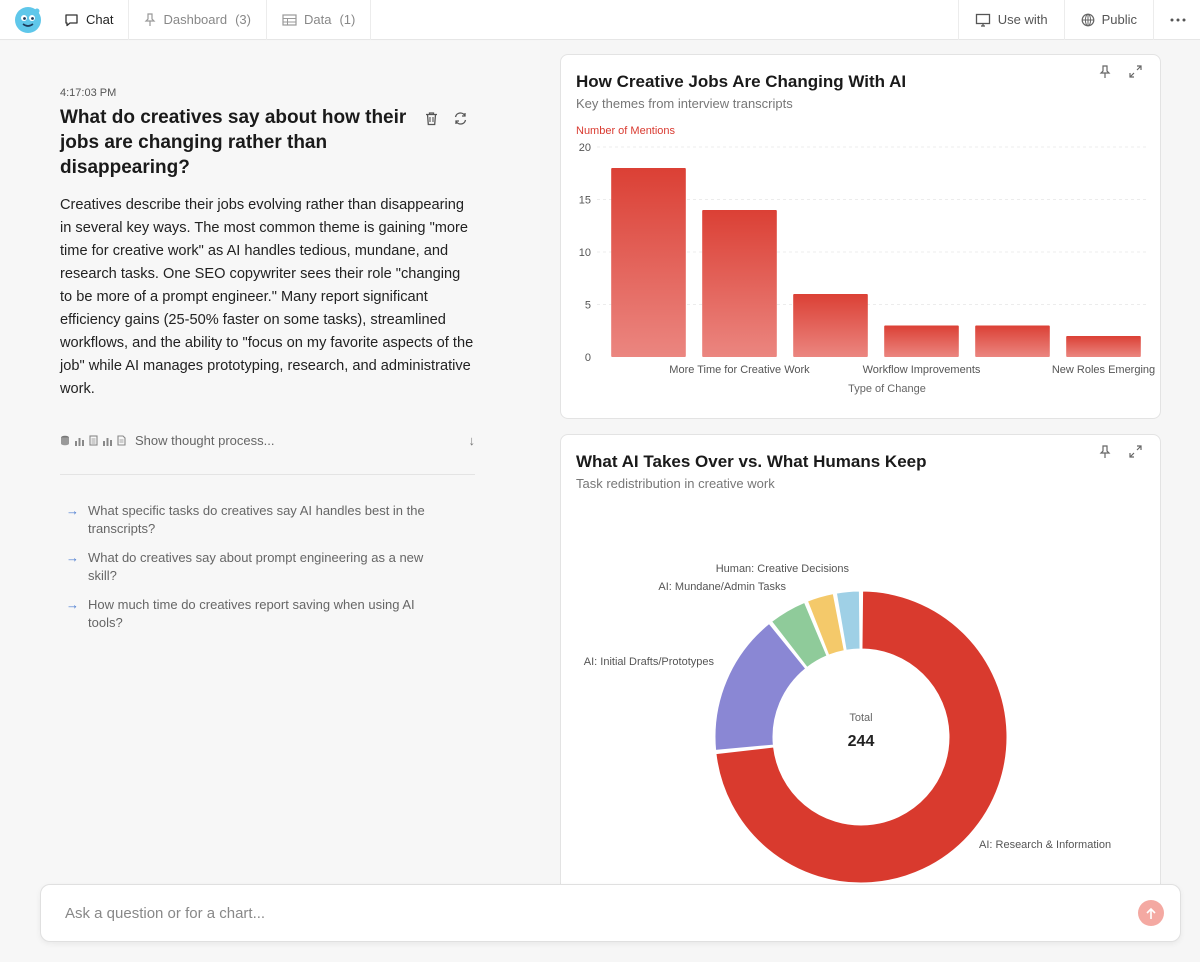 Image resolution: width=1200 pixels, height=962 pixels. Describe the element at coordinates (71, 19) in the screenshot. I see `chat-icon` at that location.